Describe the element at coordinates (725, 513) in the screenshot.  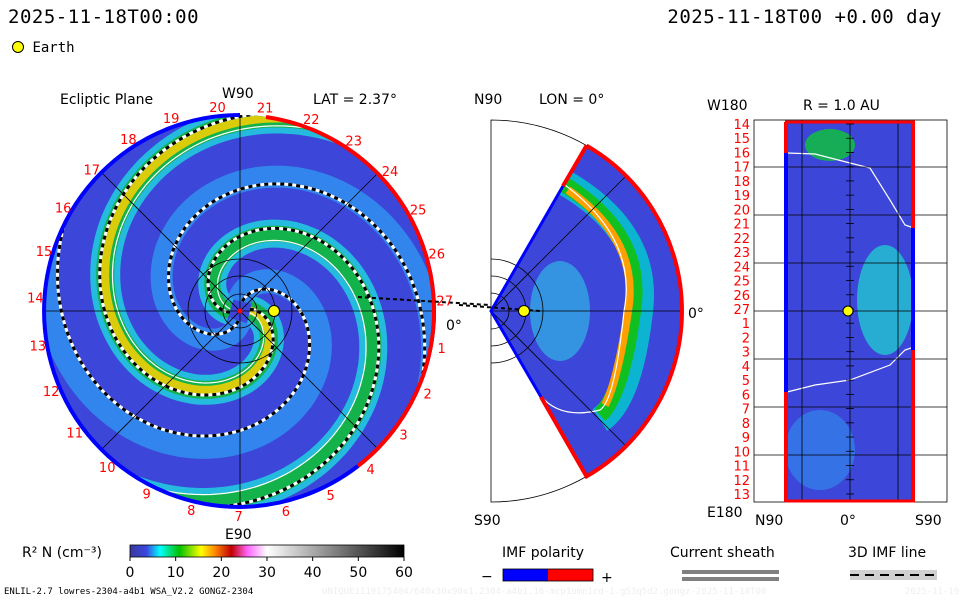
I see `radial-e180-label: E180` at that location.